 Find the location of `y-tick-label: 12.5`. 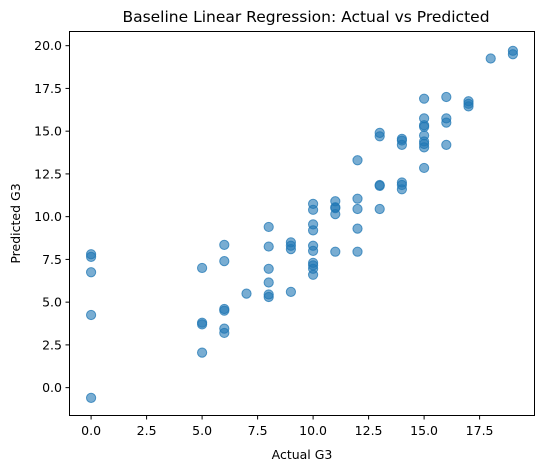

y-tick-label: 12.5 is located at coordinates (48, 173).